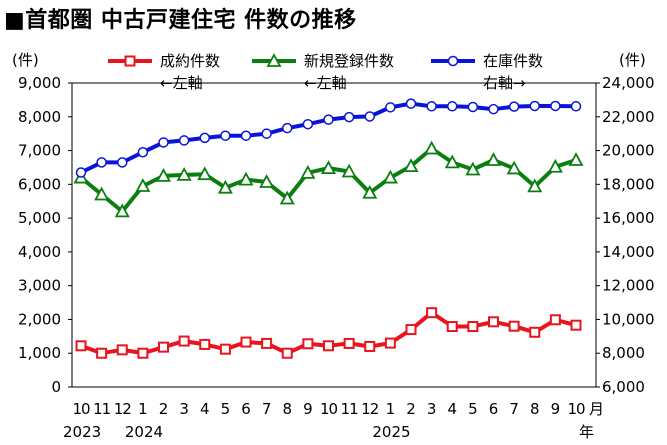 The image size is (667, 445). I want to click on series-line-new-listings, so click(328, 180).